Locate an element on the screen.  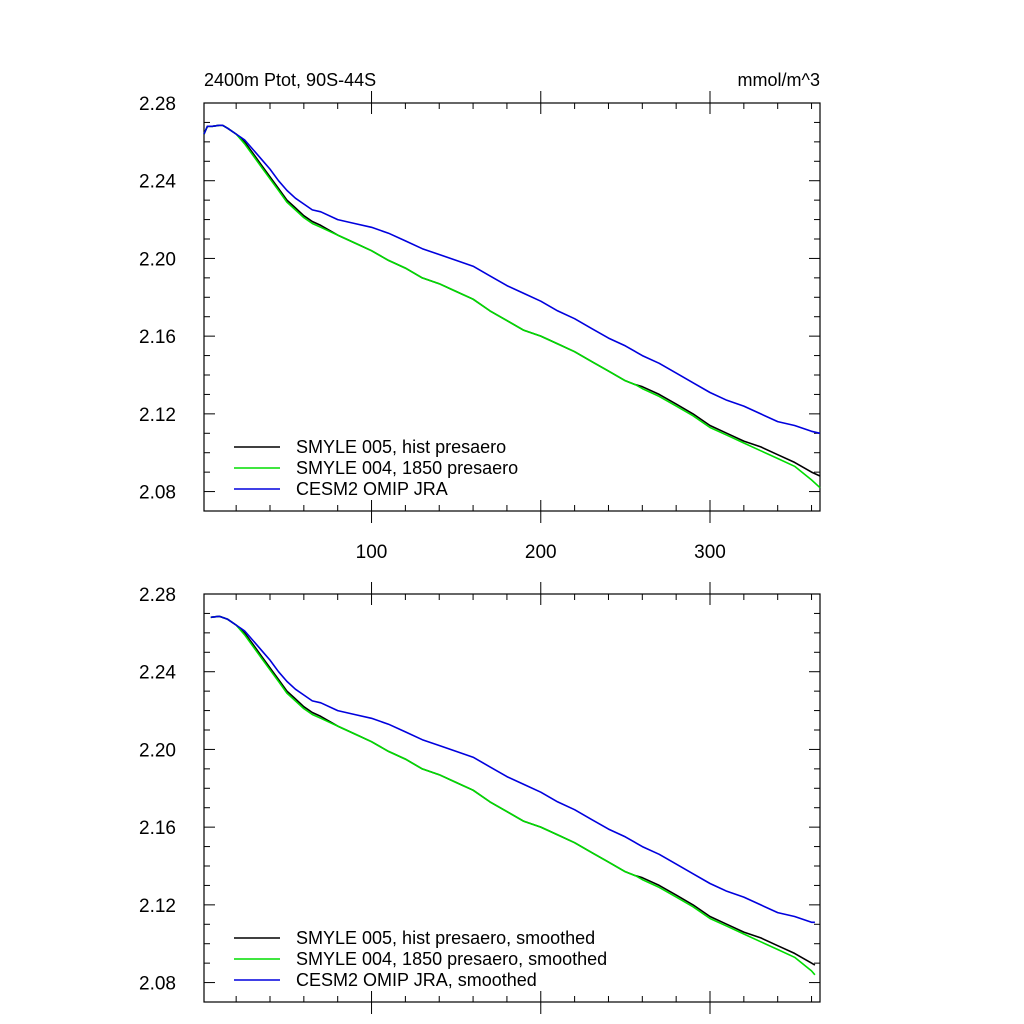
bottom-y-tick-label: 2.08 is located at coordinates (157, 984).